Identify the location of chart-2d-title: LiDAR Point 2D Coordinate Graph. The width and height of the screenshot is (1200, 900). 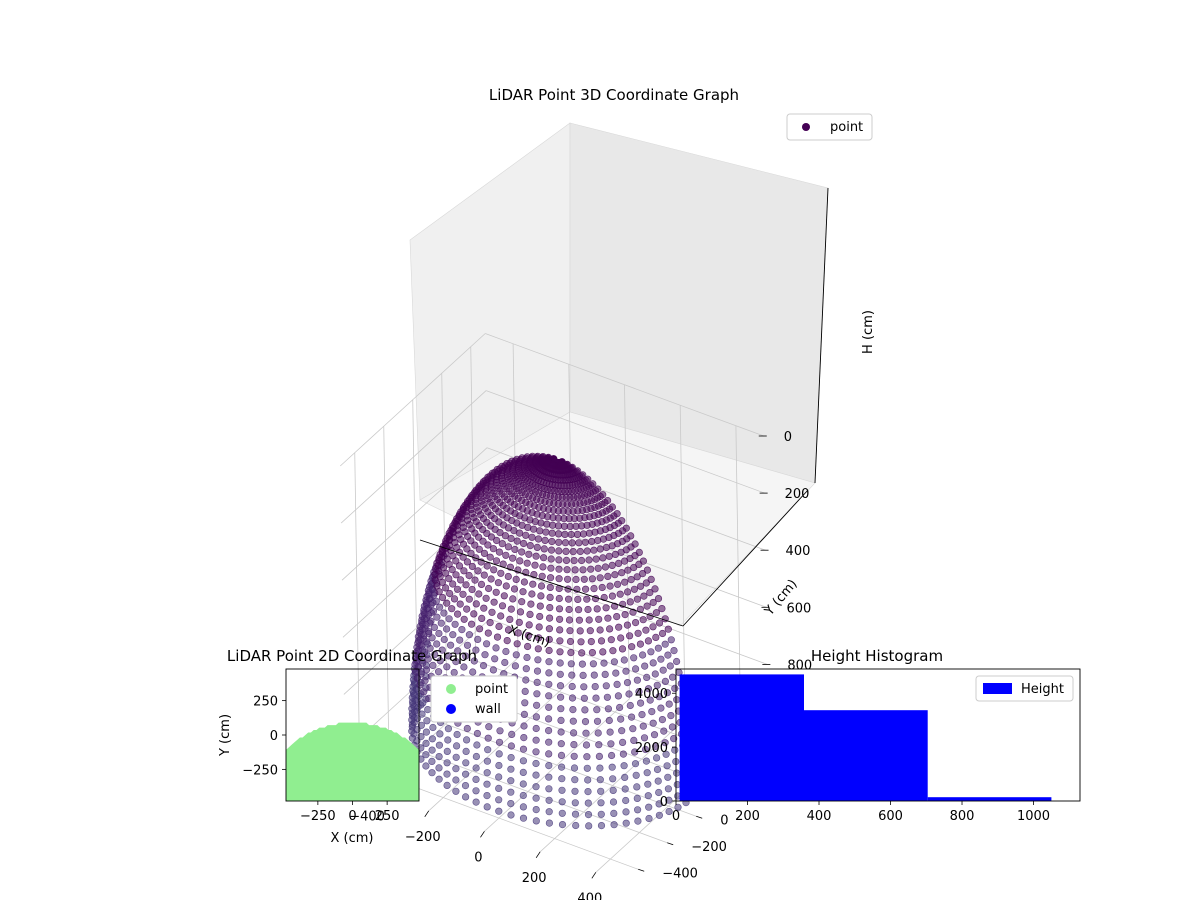
(352, 656).